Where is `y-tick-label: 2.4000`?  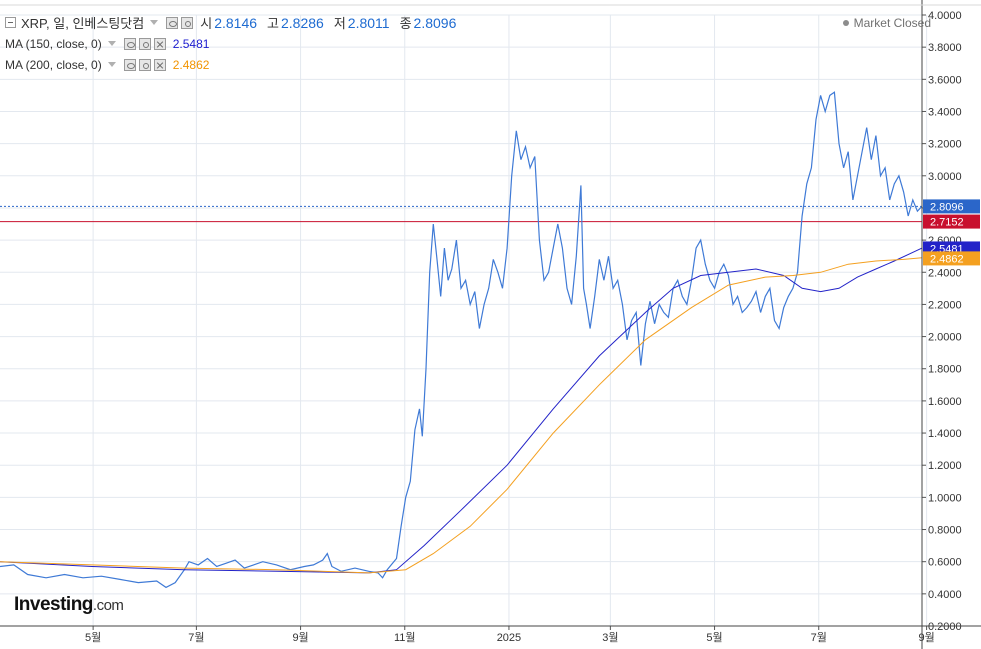 y-tick-label: 2.4000 is located at coordinates (945, 273).